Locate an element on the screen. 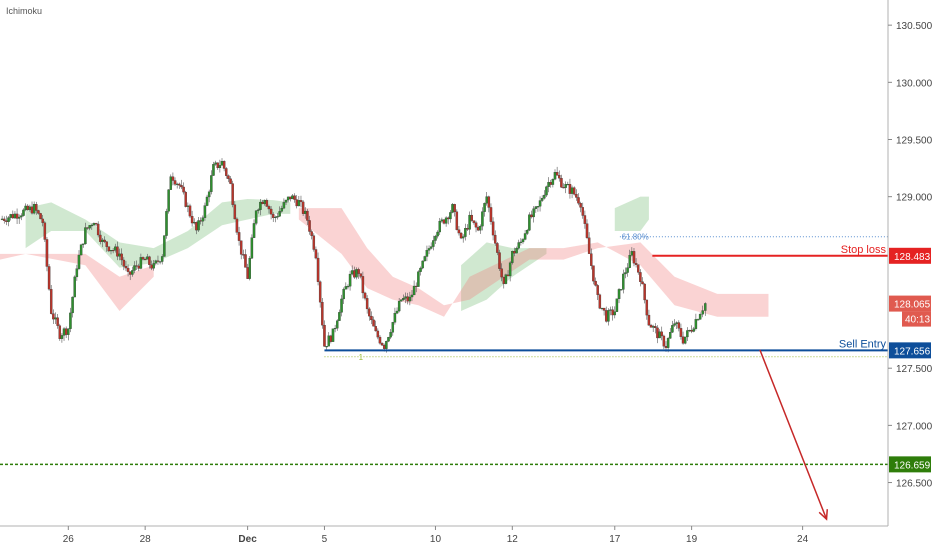 Image resolution: width=932 pixels, height=550 pixels. x-tick-label: 17 is located at coordinates (615, 539).